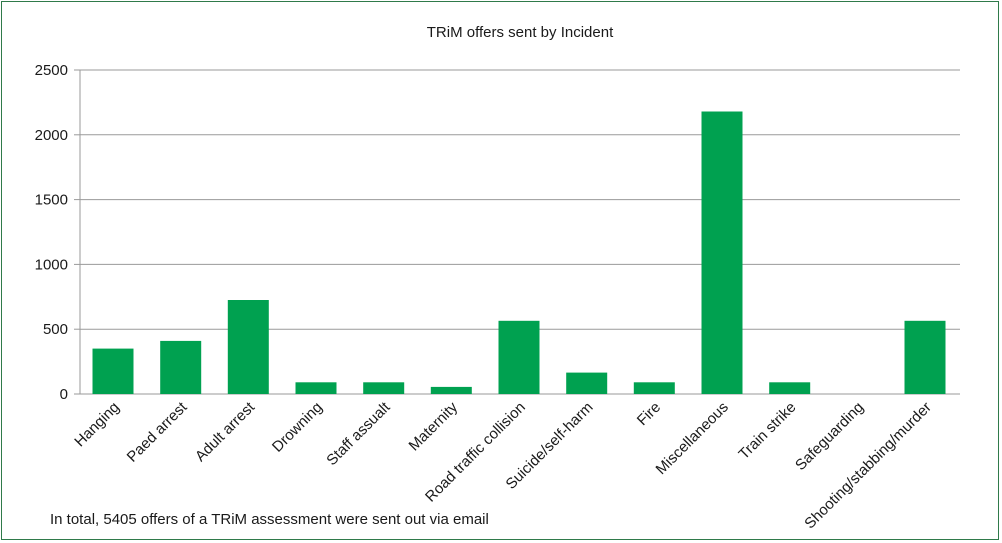 The width and height of the screenshot is (1002, 543). Describe the element at coordinates (649, 414) in the screenshot. I see `x-tick-label: Fire` at that location.